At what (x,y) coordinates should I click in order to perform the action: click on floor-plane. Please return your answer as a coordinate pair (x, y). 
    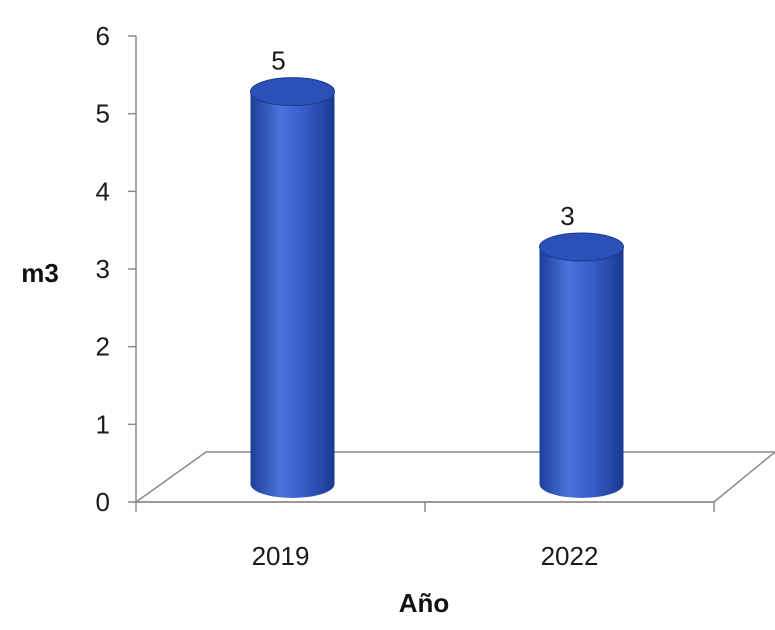
    Looking at the image, I should click on (454, 477).